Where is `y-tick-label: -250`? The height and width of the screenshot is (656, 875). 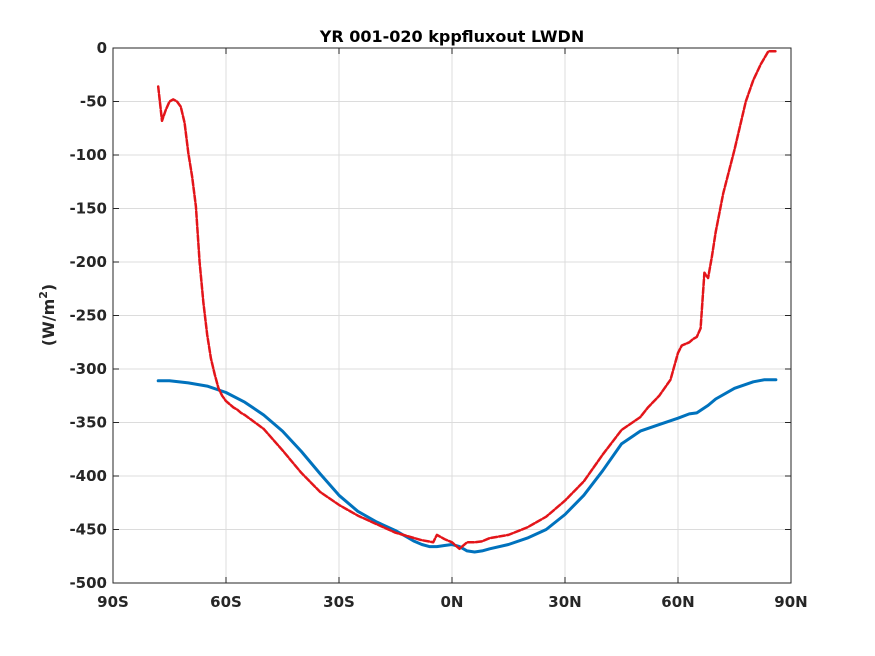
y-tick-label: -250 is located at coordinates (88, 316).